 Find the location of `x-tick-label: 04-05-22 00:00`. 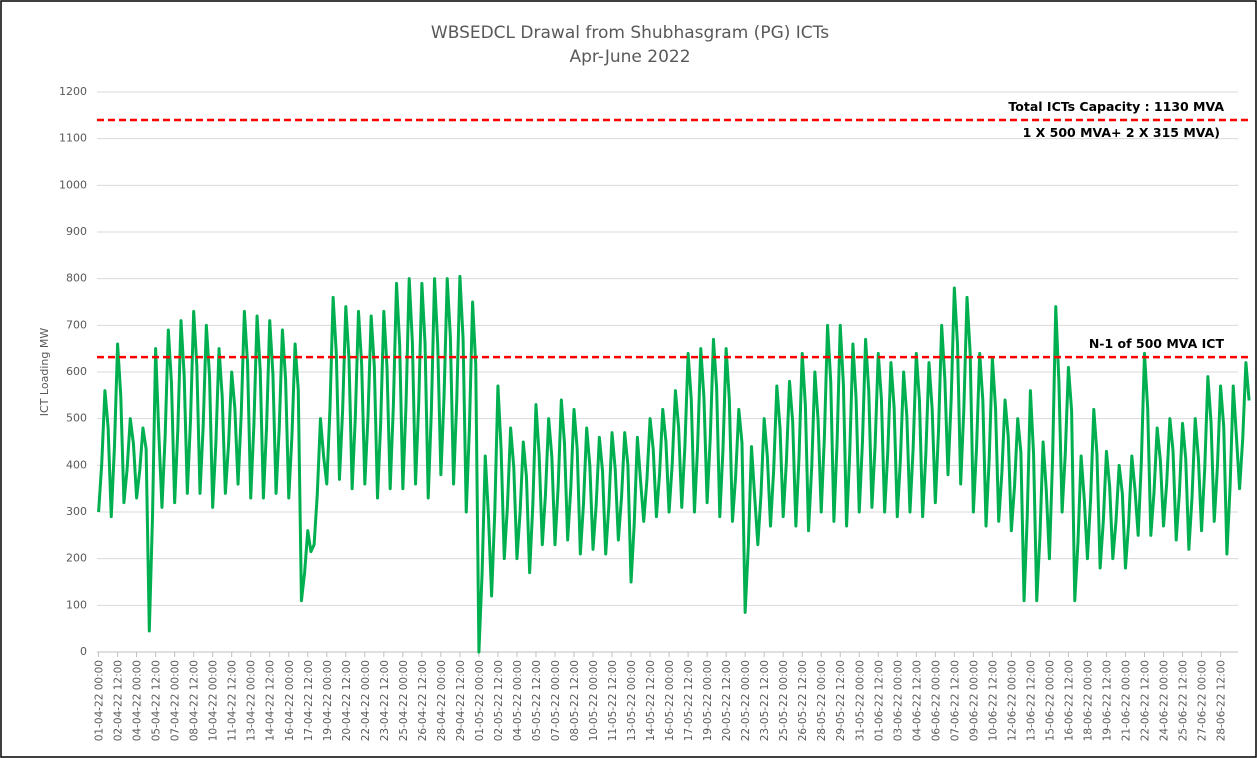

x-tick-label: 04-05-22 00:00 is located at coordinates (518, 700).